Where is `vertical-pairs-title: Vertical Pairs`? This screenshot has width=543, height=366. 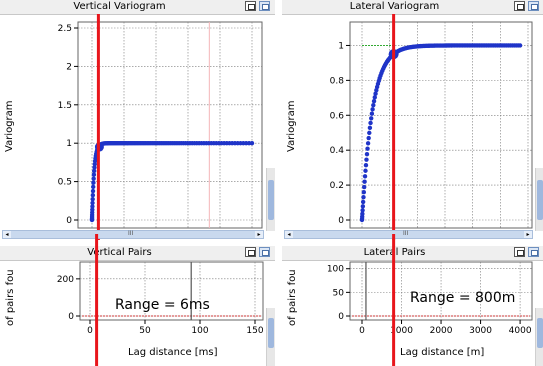 vertical-pairs-title: Vertical Pairs is located at coordinates (119, 252).